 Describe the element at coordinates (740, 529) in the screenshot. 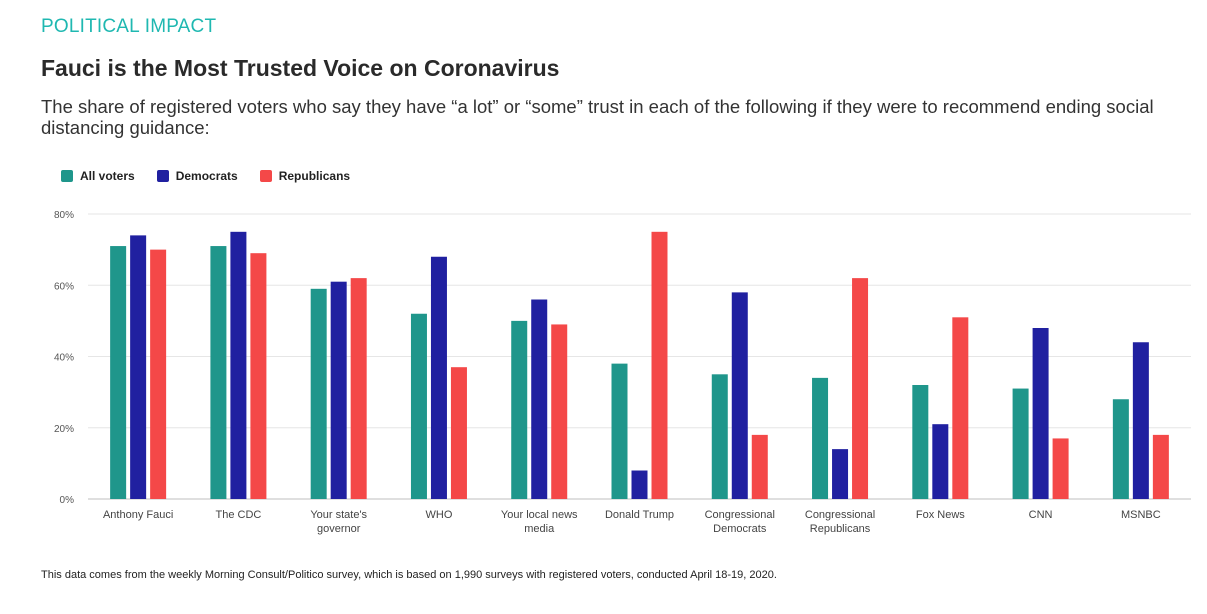

I see `x-tick-label-line: Democrats` at that location.